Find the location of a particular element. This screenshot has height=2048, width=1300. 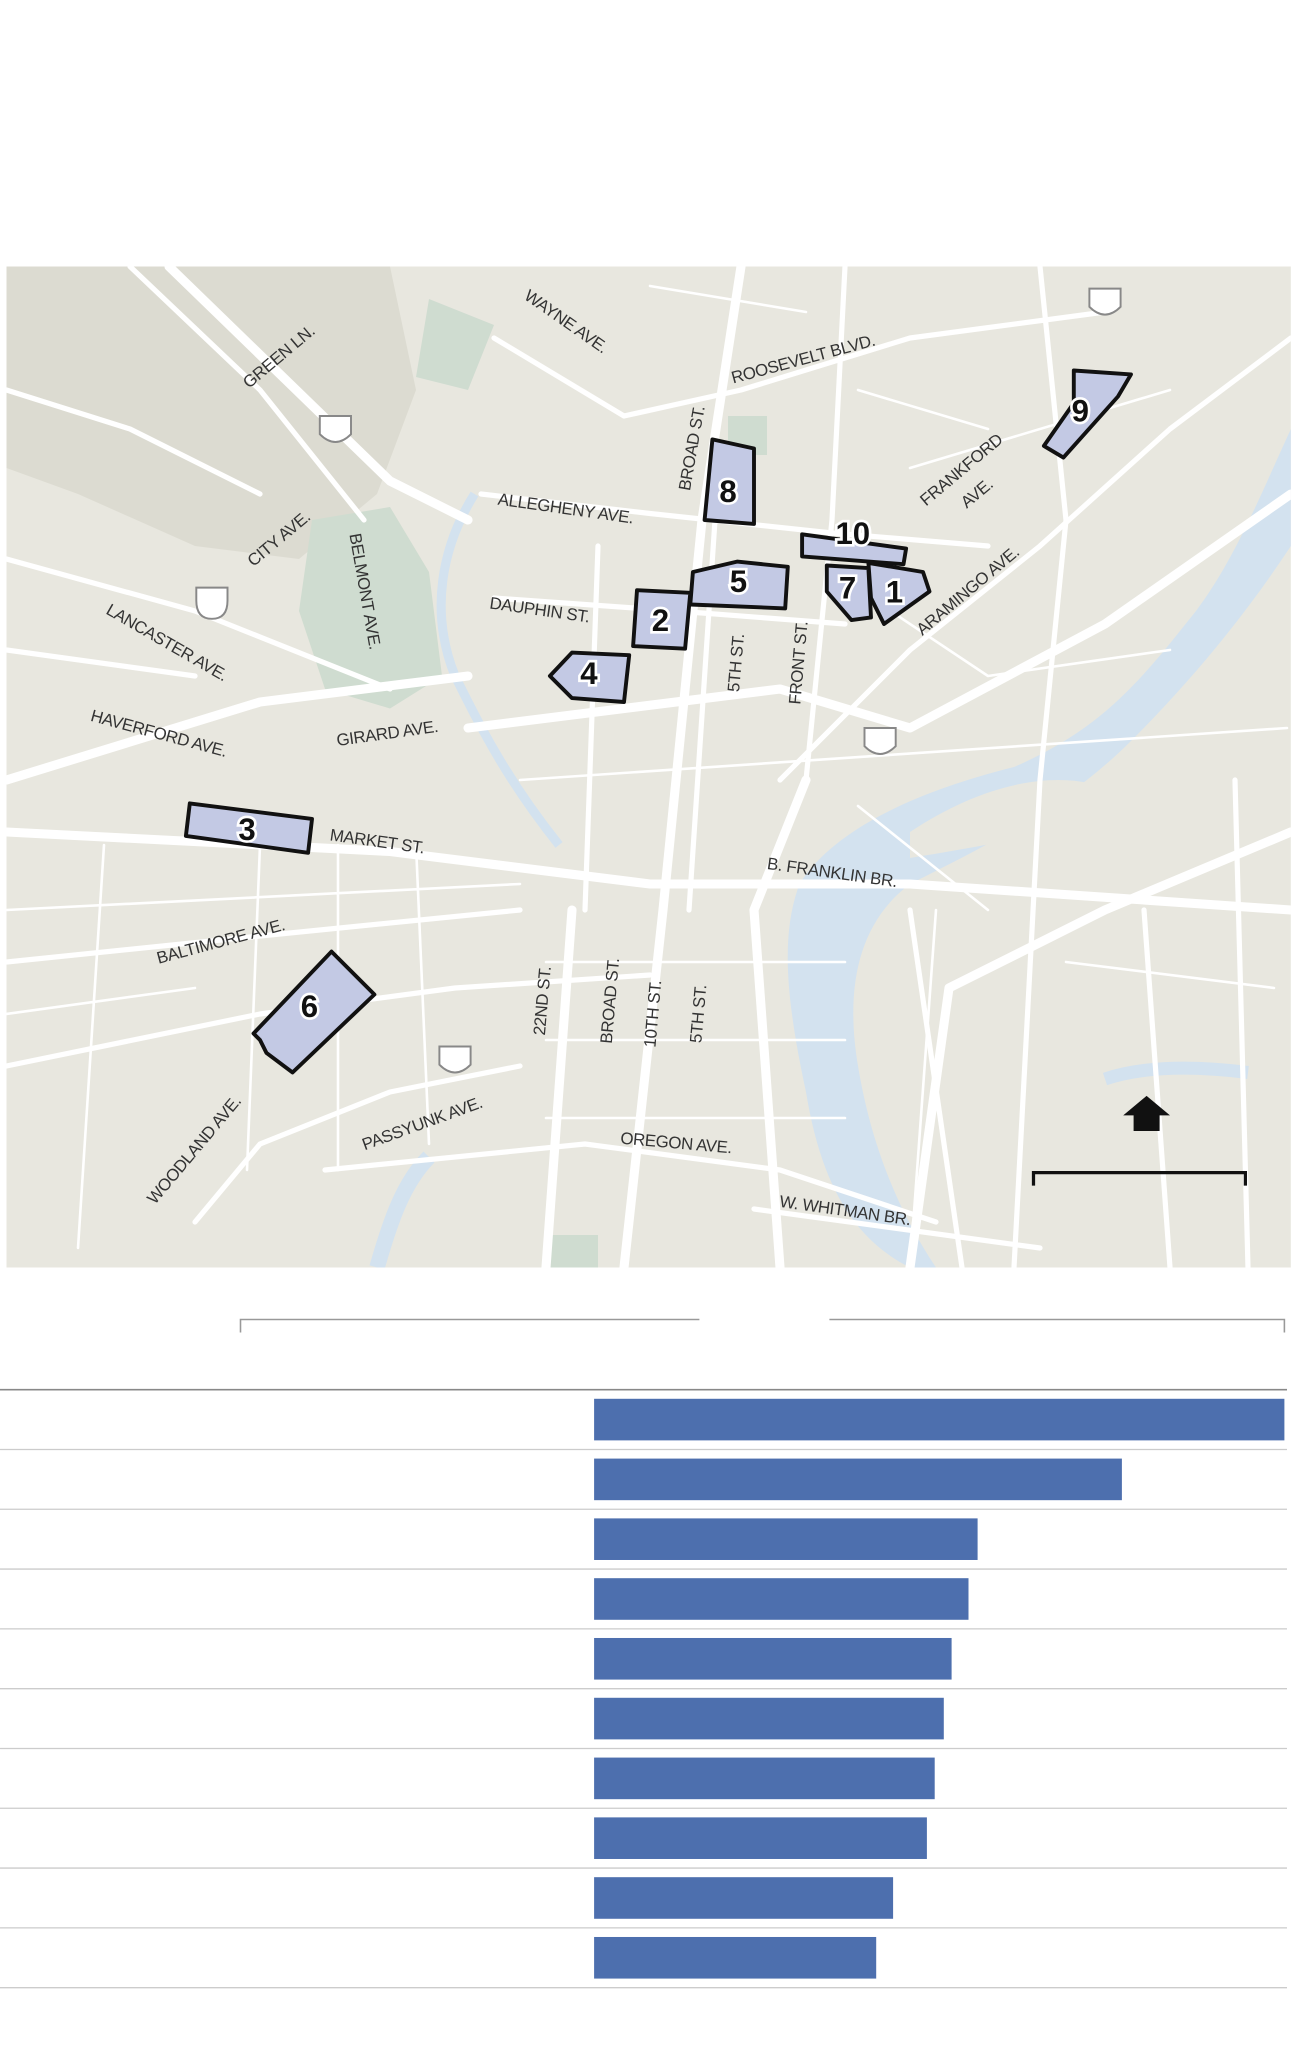

neighborhood-number: 8 is located at coordinates (727, 491).